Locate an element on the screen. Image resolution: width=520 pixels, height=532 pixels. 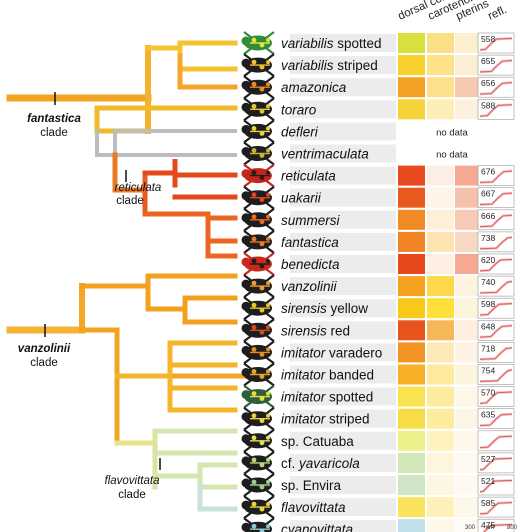
taxon-genus-epithet: ventrimaculata is located at coordinates (325, 154).